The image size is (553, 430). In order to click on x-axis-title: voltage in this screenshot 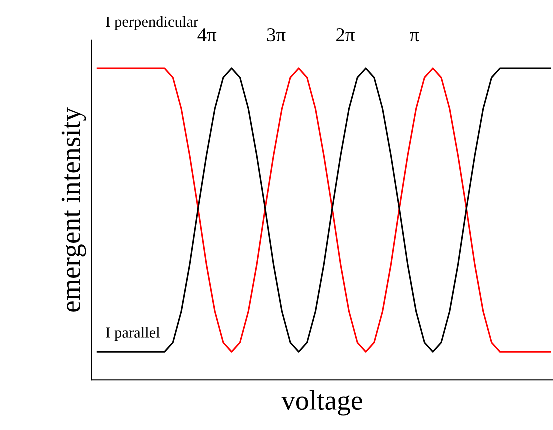, I will do `click(322, 403)`.